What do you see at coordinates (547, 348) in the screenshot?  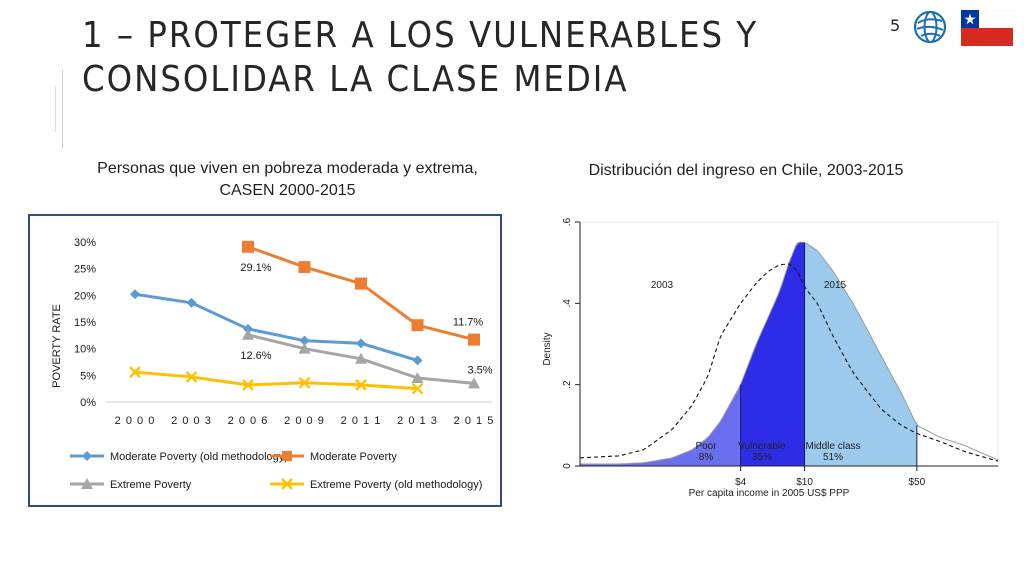 I see `y-axis-title: Density` at bounding box center [547, 348].